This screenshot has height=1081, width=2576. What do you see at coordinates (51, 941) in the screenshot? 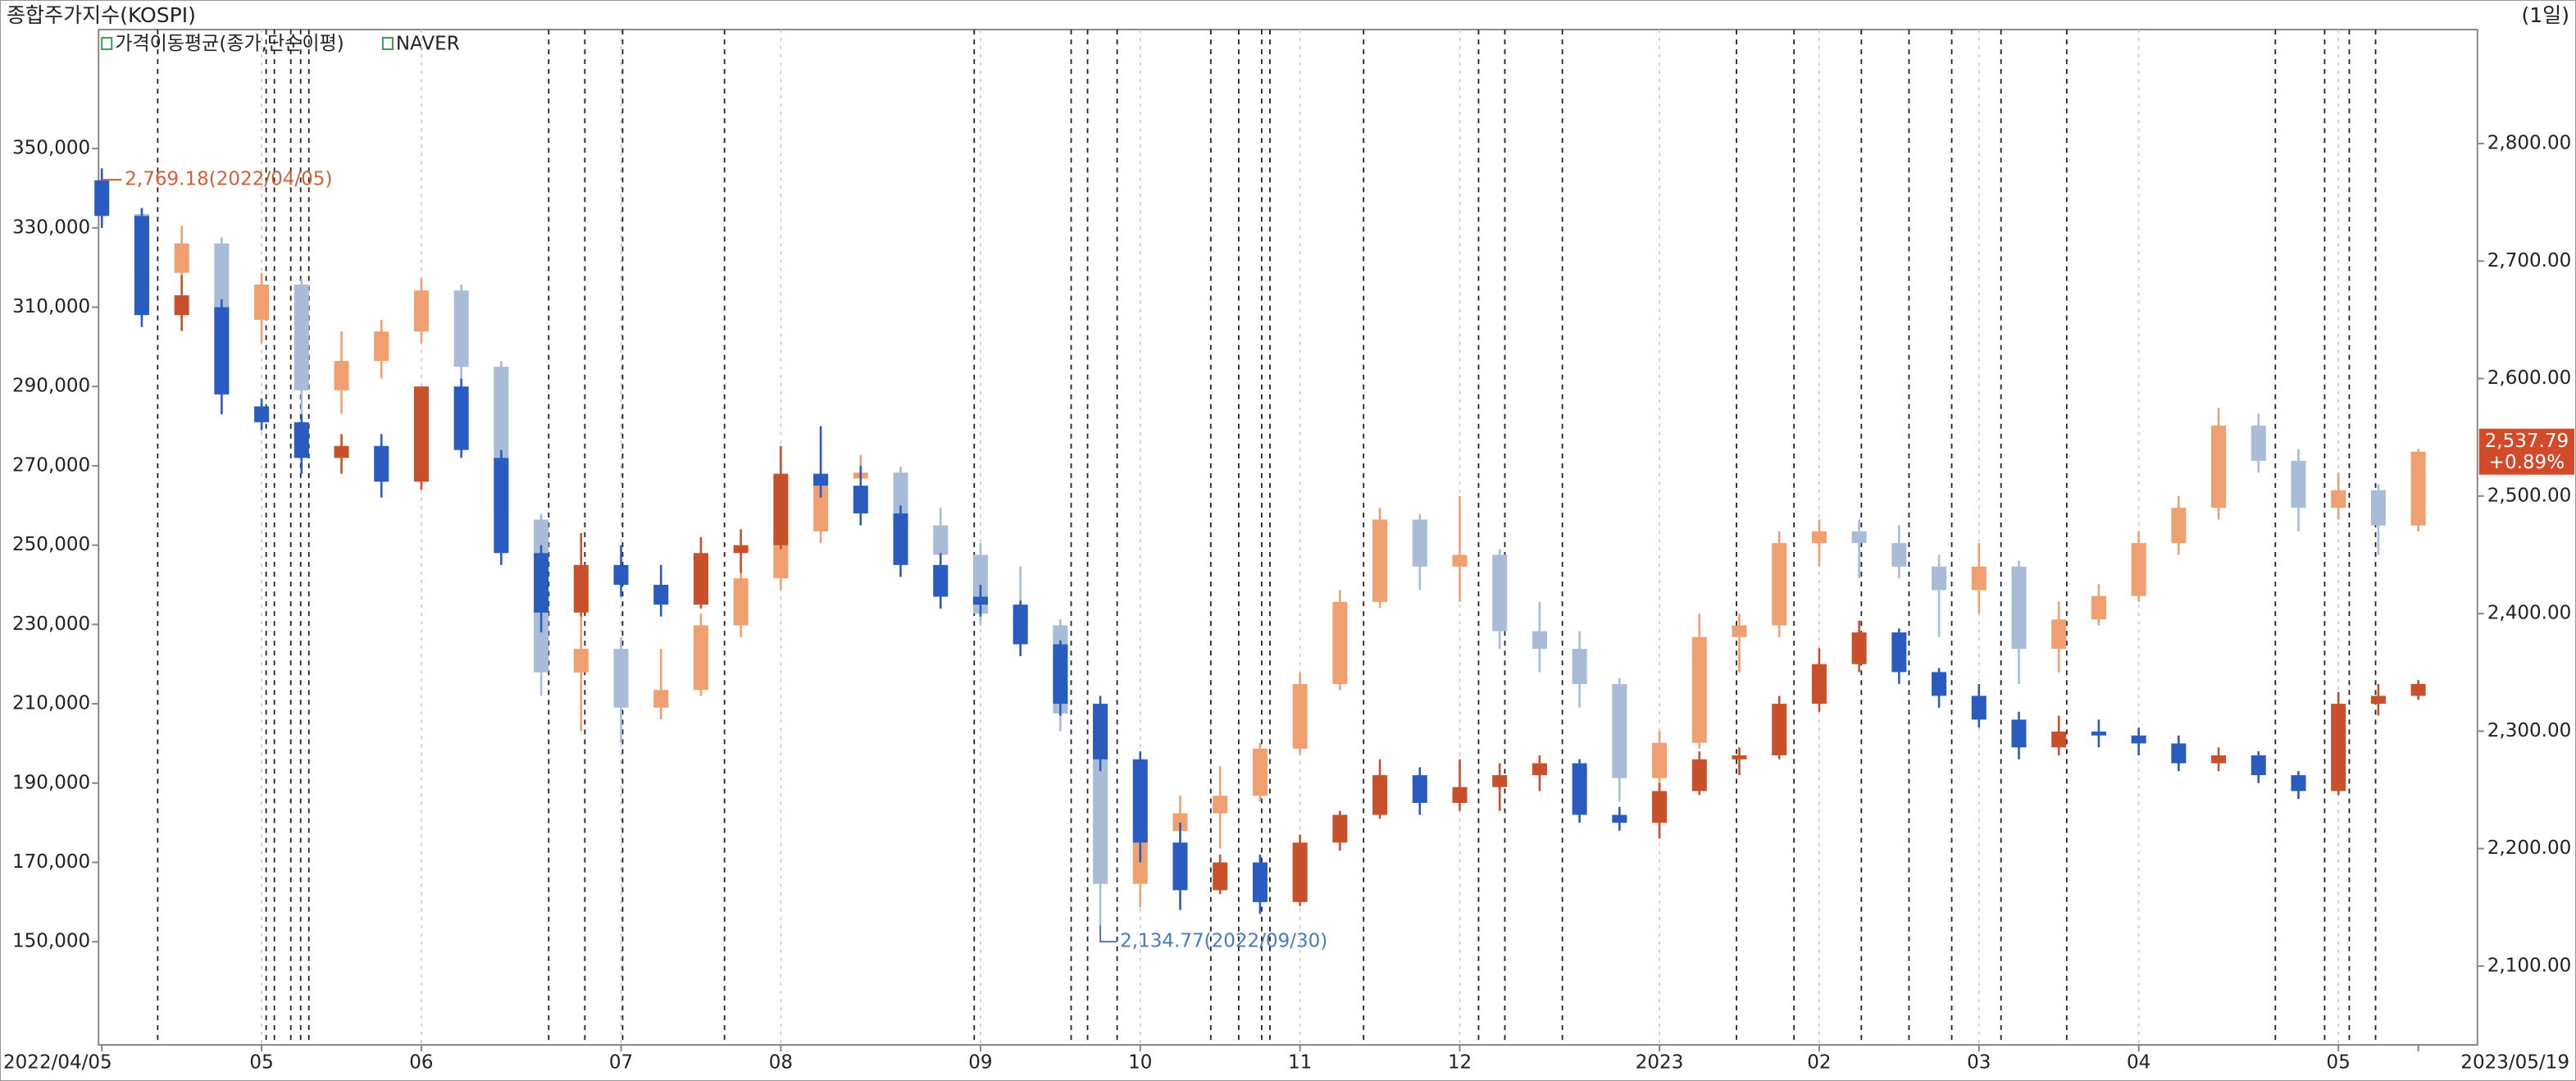
I see `y-tick-label: 150,000` at bounding box center [51, 941].